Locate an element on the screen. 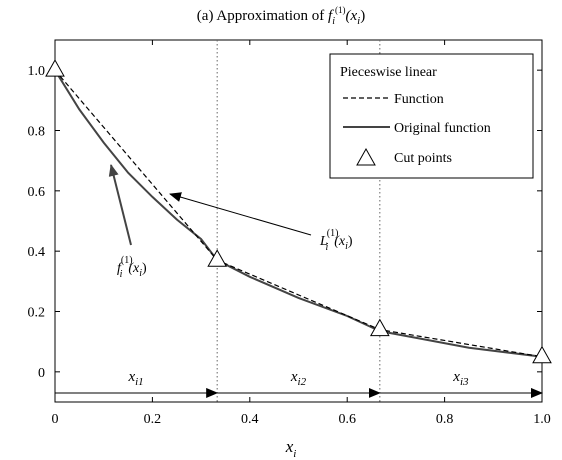  x-tick-label: 0.4 is located at coordinates (250, 419).